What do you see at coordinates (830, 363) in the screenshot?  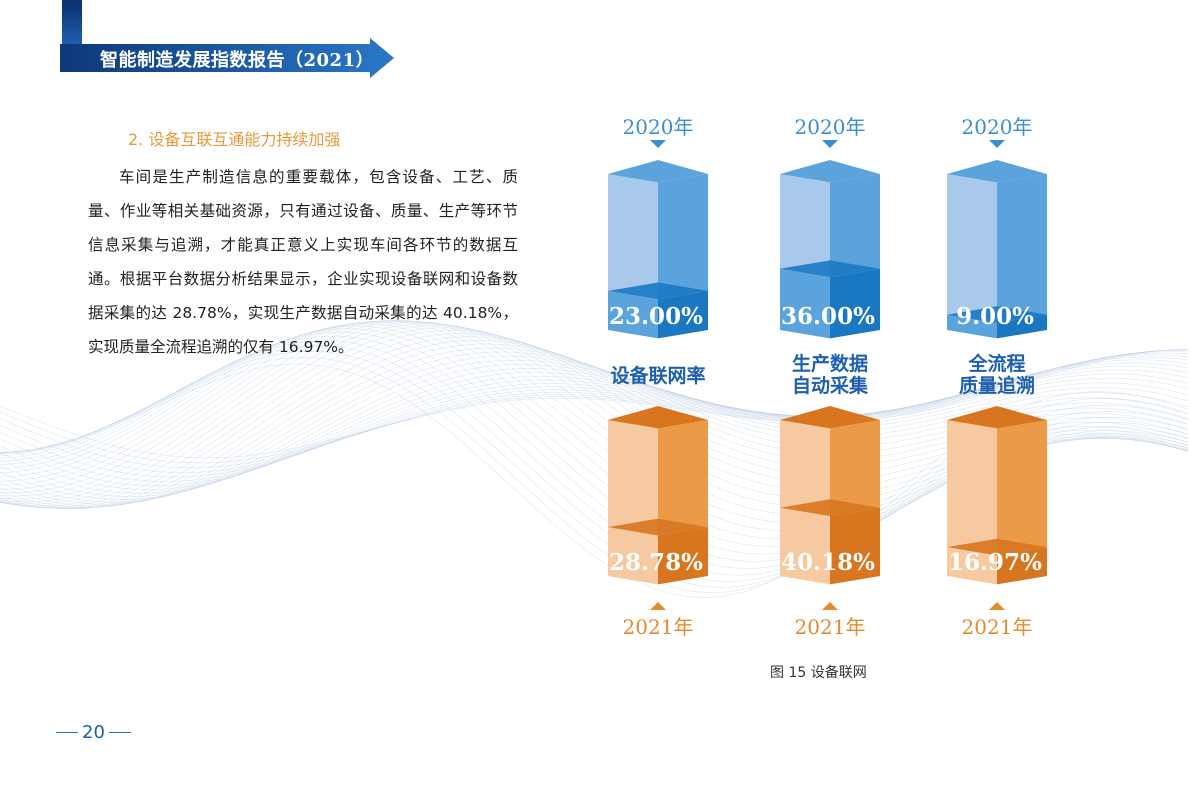 I see `category-label: 生产数据` at bounding box center [830, 363].